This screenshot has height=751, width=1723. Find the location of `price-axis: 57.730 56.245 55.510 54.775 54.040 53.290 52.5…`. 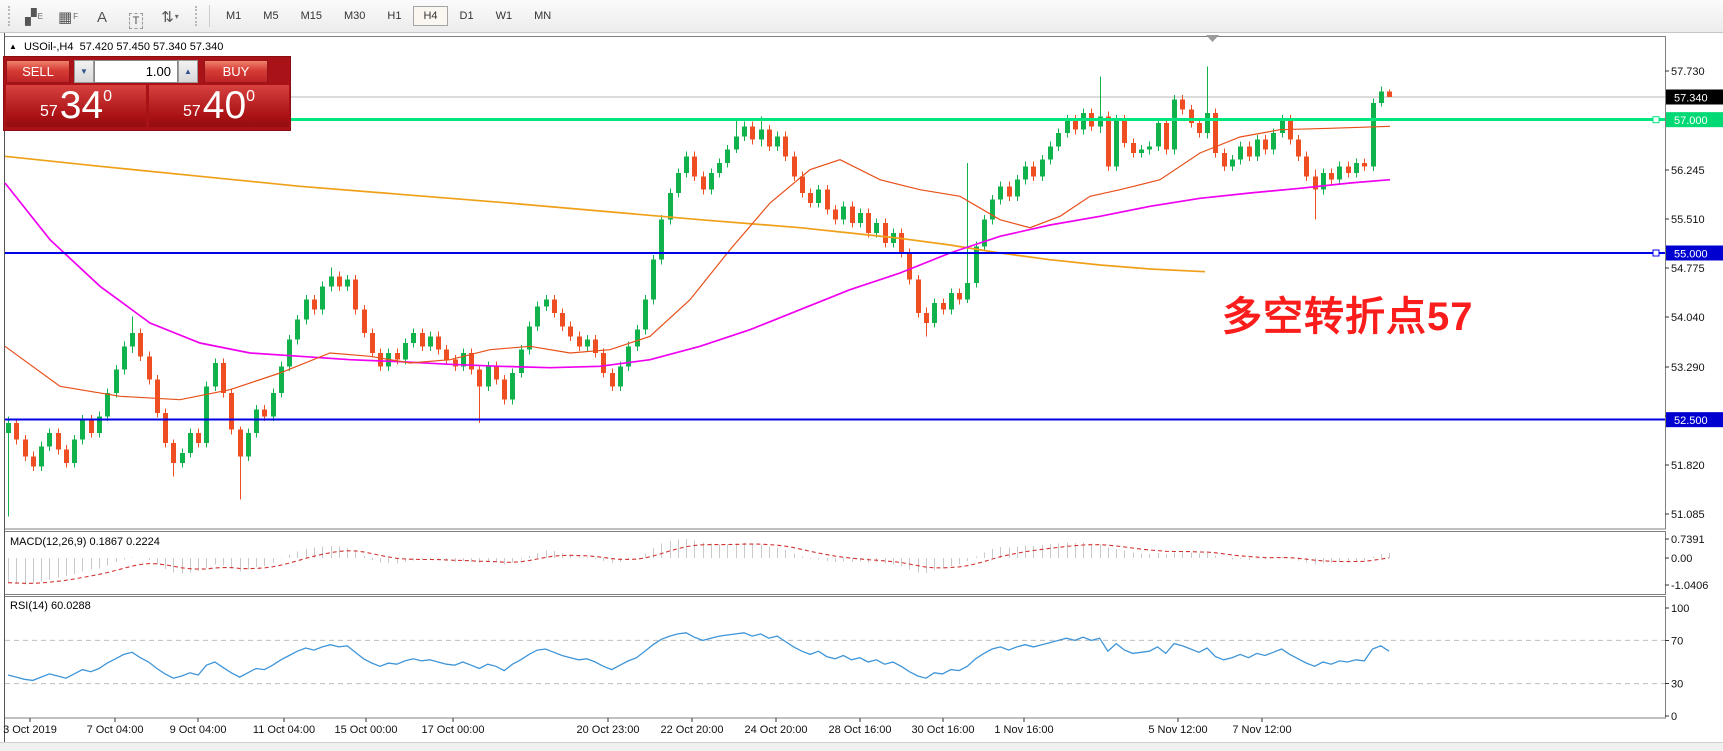

price-axis: 57.730 56.245 55.510 54.775 54.040 53.290 52.5… is located at coordinates (1686, 394).